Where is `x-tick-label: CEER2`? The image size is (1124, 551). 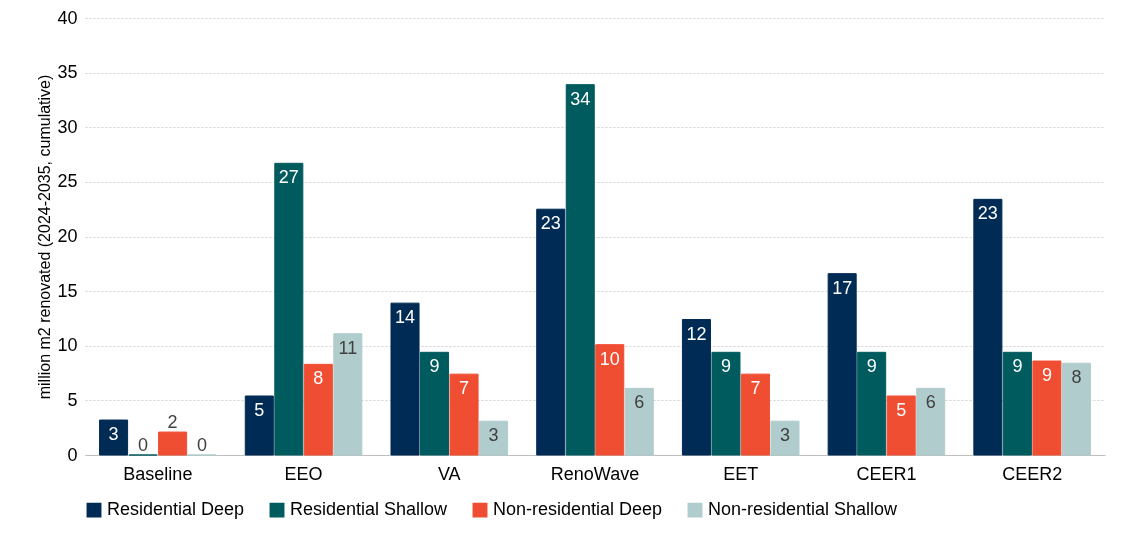
x-tick-label: CEER2 is located at coordinates (1032, 473).